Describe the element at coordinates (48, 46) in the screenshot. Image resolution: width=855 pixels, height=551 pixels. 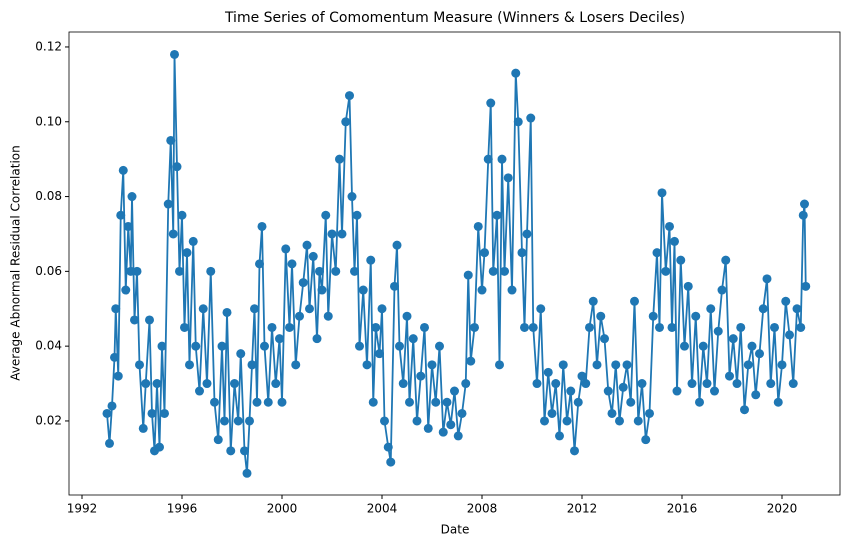
I see `y-tick-label: 0.12` at that location.